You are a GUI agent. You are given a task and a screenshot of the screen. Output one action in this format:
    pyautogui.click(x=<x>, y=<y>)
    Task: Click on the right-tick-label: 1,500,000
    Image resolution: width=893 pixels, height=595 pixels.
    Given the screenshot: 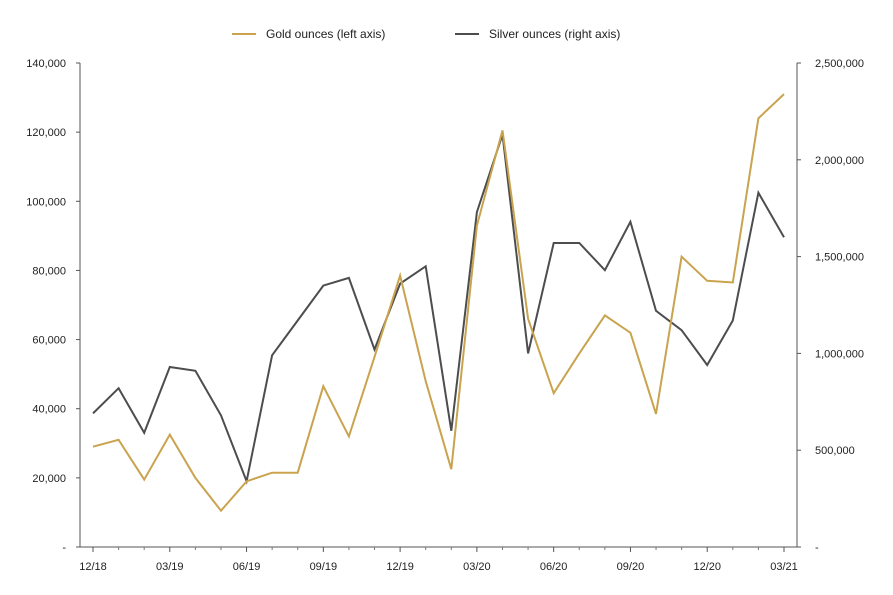 What is the action you would take?
    pyautogui.click(x=839, y=258)
    